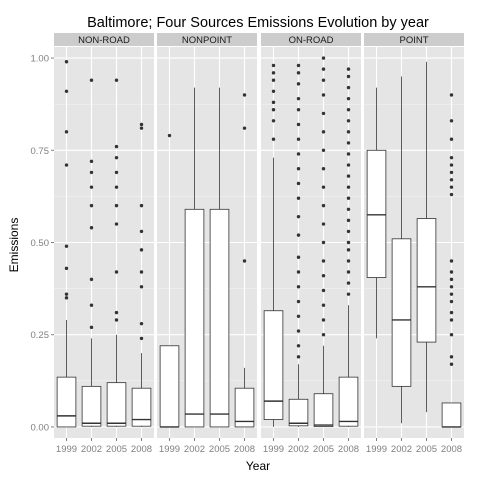 The image size is (480, 480). Describe the element at coordinates (207, 40) in the screenshot. I see `facet-strip-label: NONPOINT` at that location.